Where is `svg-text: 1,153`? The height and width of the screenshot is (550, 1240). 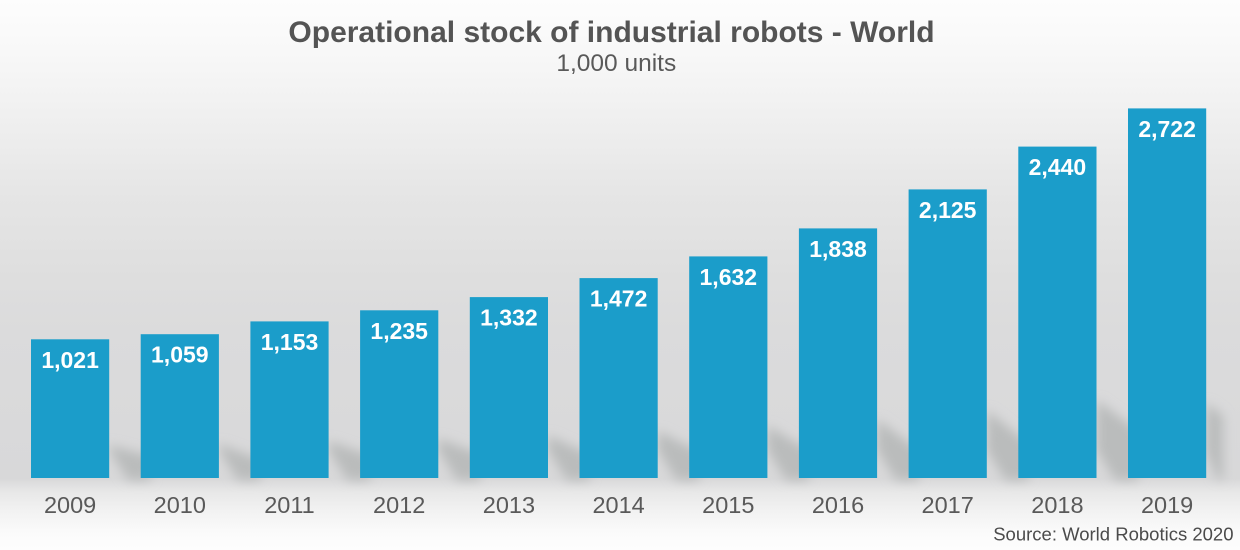
svg-text: 1,153 is located at coordinates (290, 342).